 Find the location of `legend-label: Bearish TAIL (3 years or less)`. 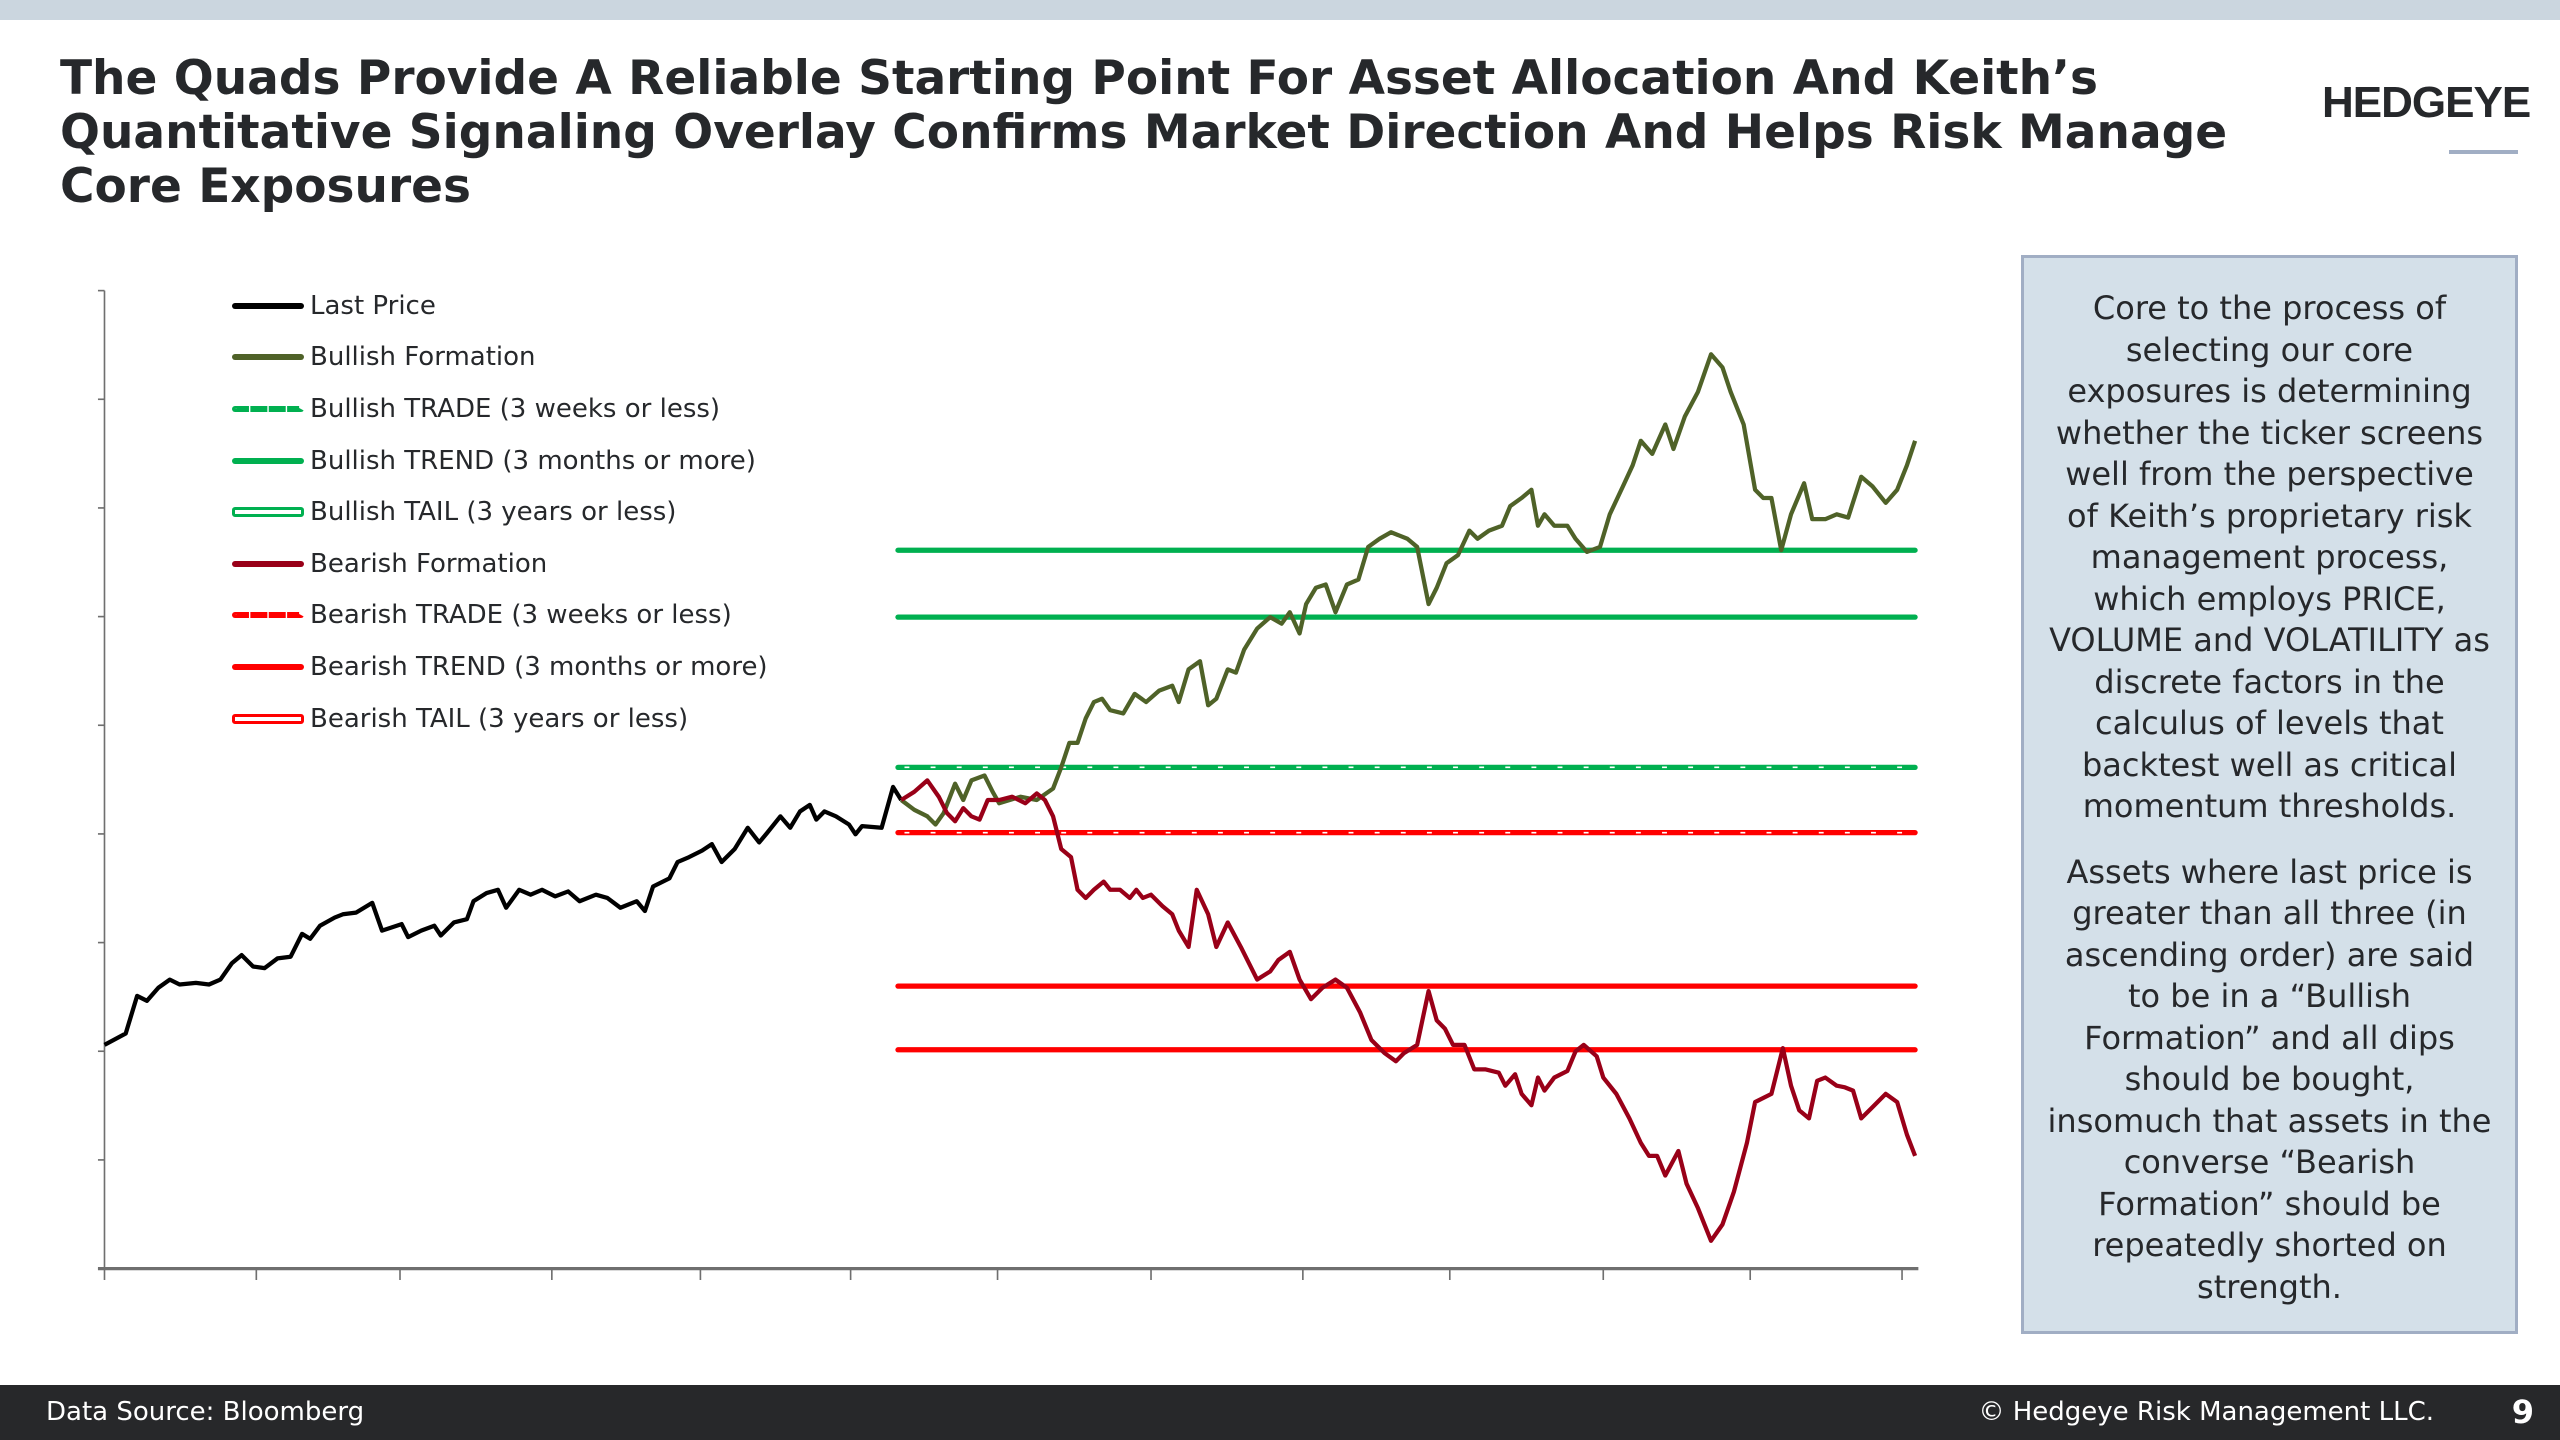

legend-label: Bearish TAIL (3 years or less) is located at coordinates (499, 718).